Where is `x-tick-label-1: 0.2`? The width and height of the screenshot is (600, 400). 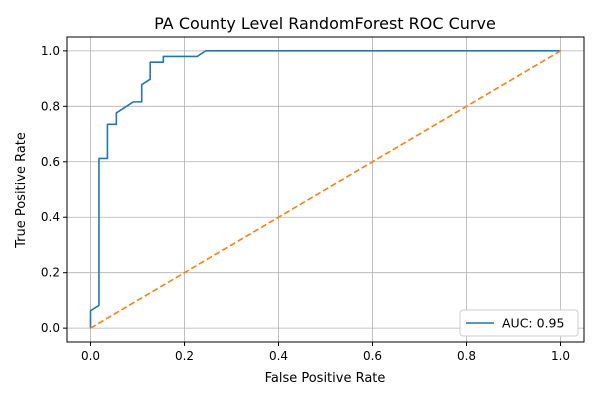
x-tick-label-1: 0.2 is located at coordinates (184, 356).